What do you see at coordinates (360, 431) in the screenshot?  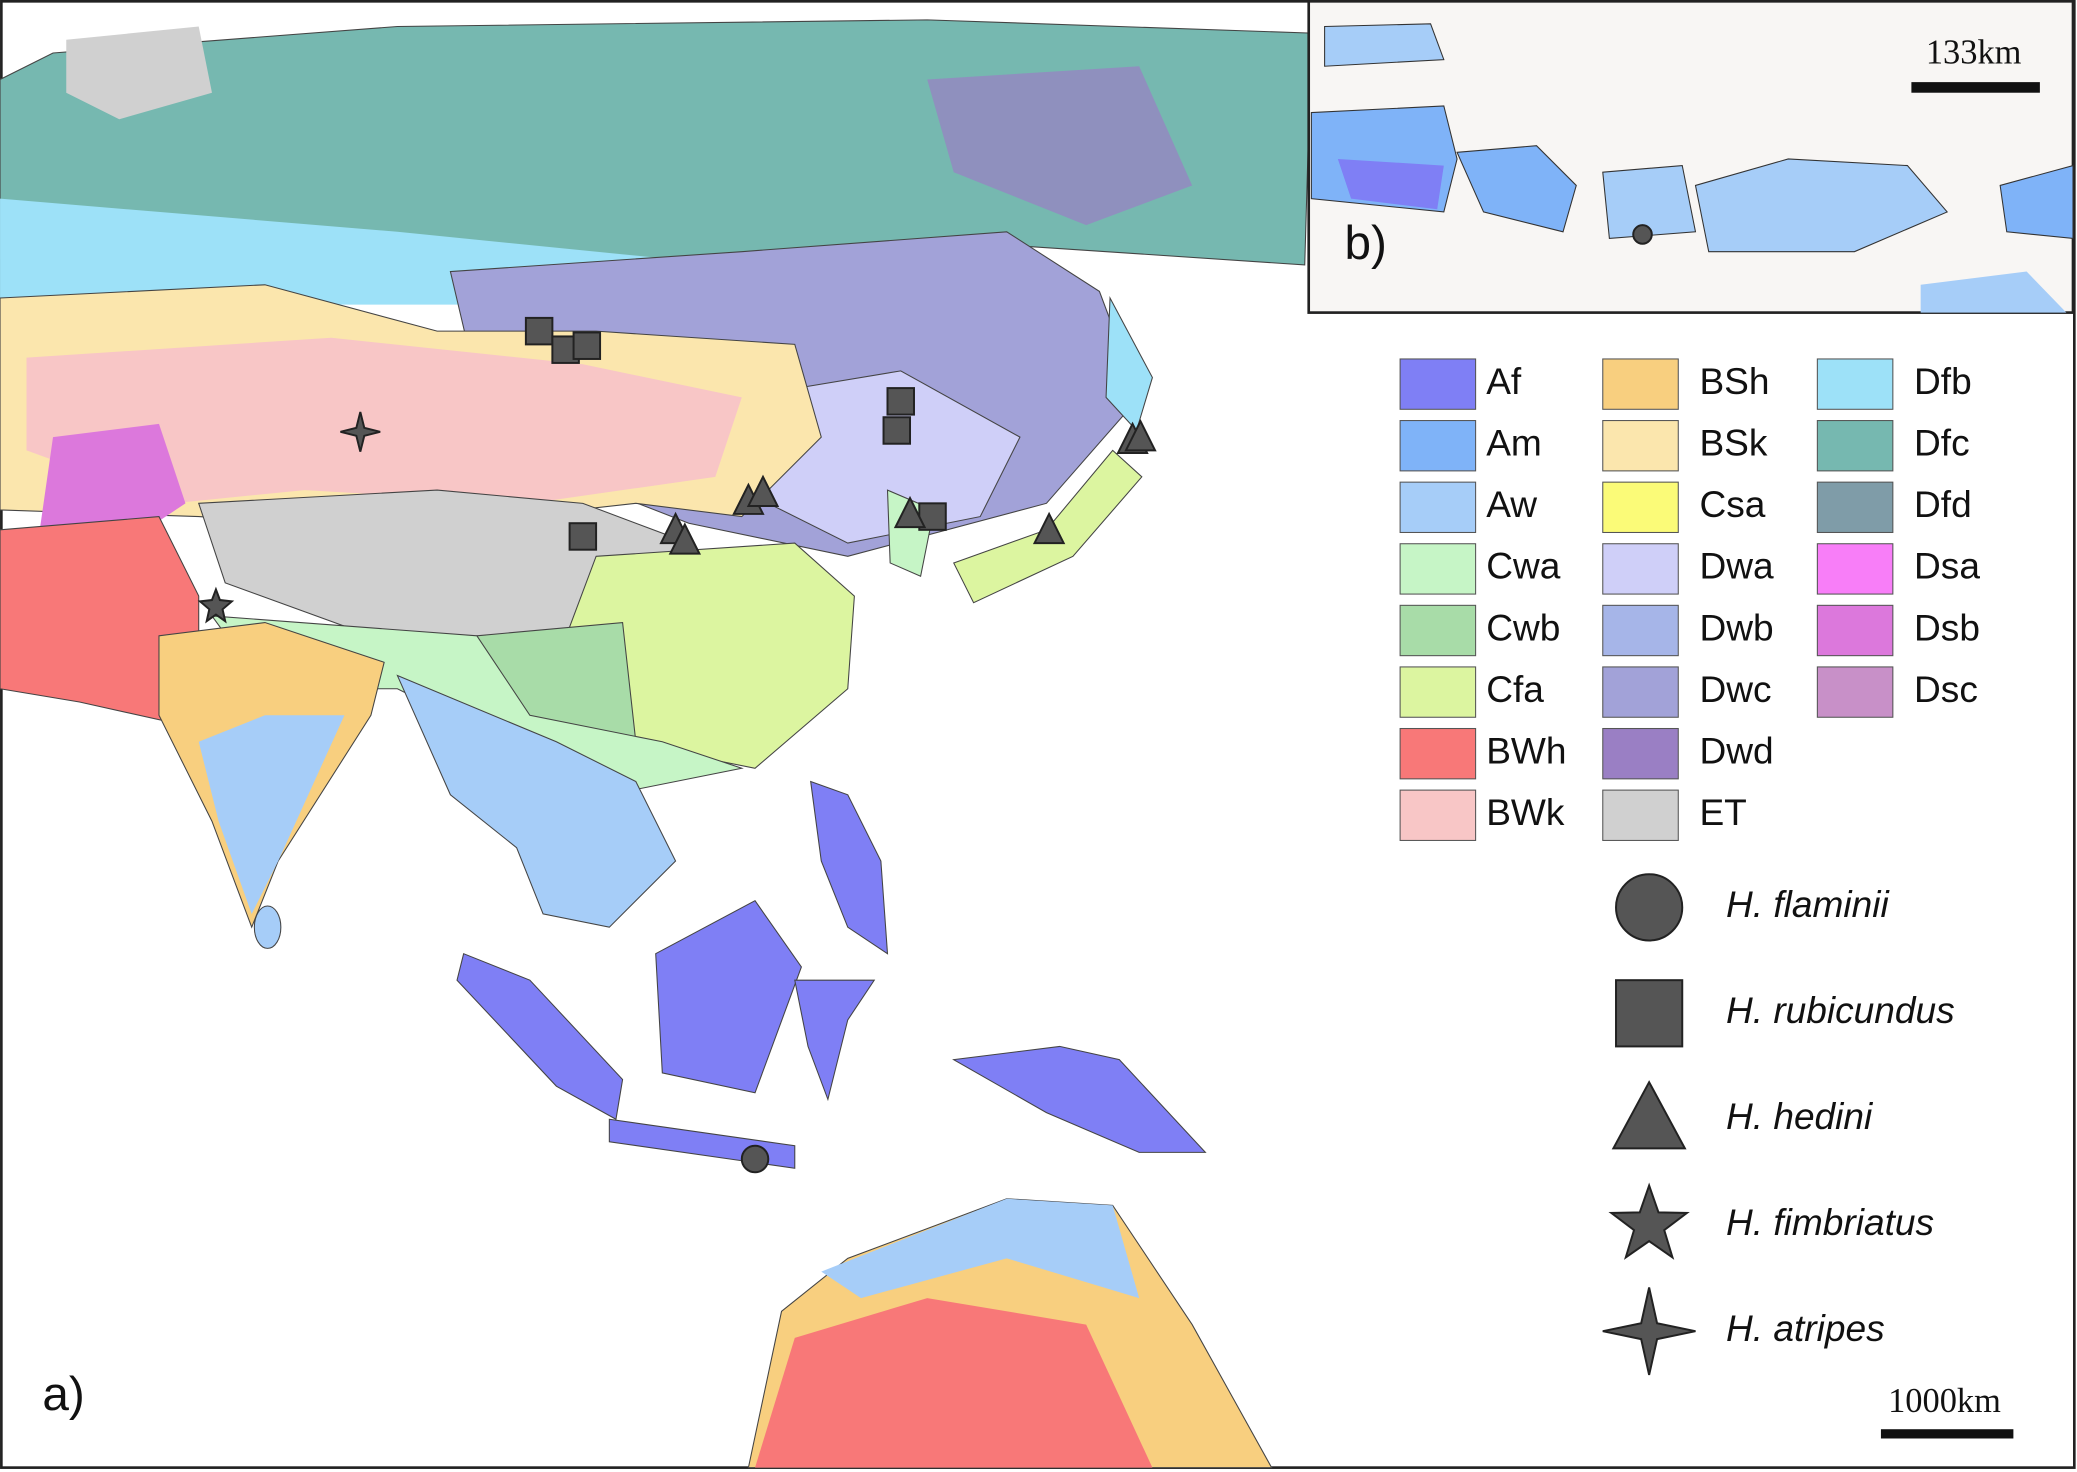 I see `marker-four-point-star` at bounding box center [360, 431].